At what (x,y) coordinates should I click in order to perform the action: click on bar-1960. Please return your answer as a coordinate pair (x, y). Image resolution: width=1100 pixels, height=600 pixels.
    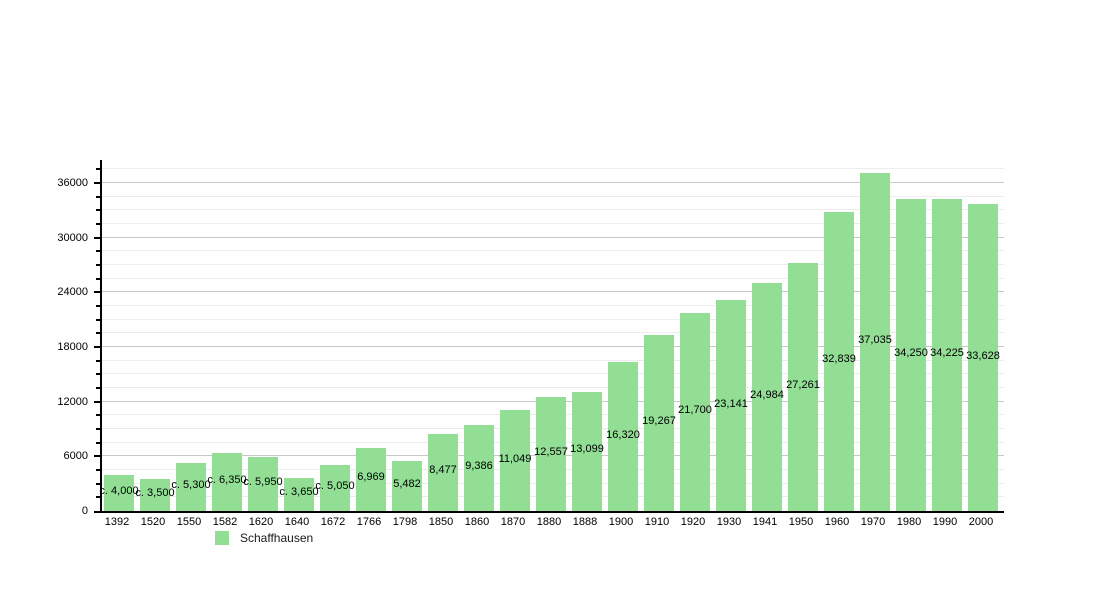
    Looking at the image, I should click on (839, 361).